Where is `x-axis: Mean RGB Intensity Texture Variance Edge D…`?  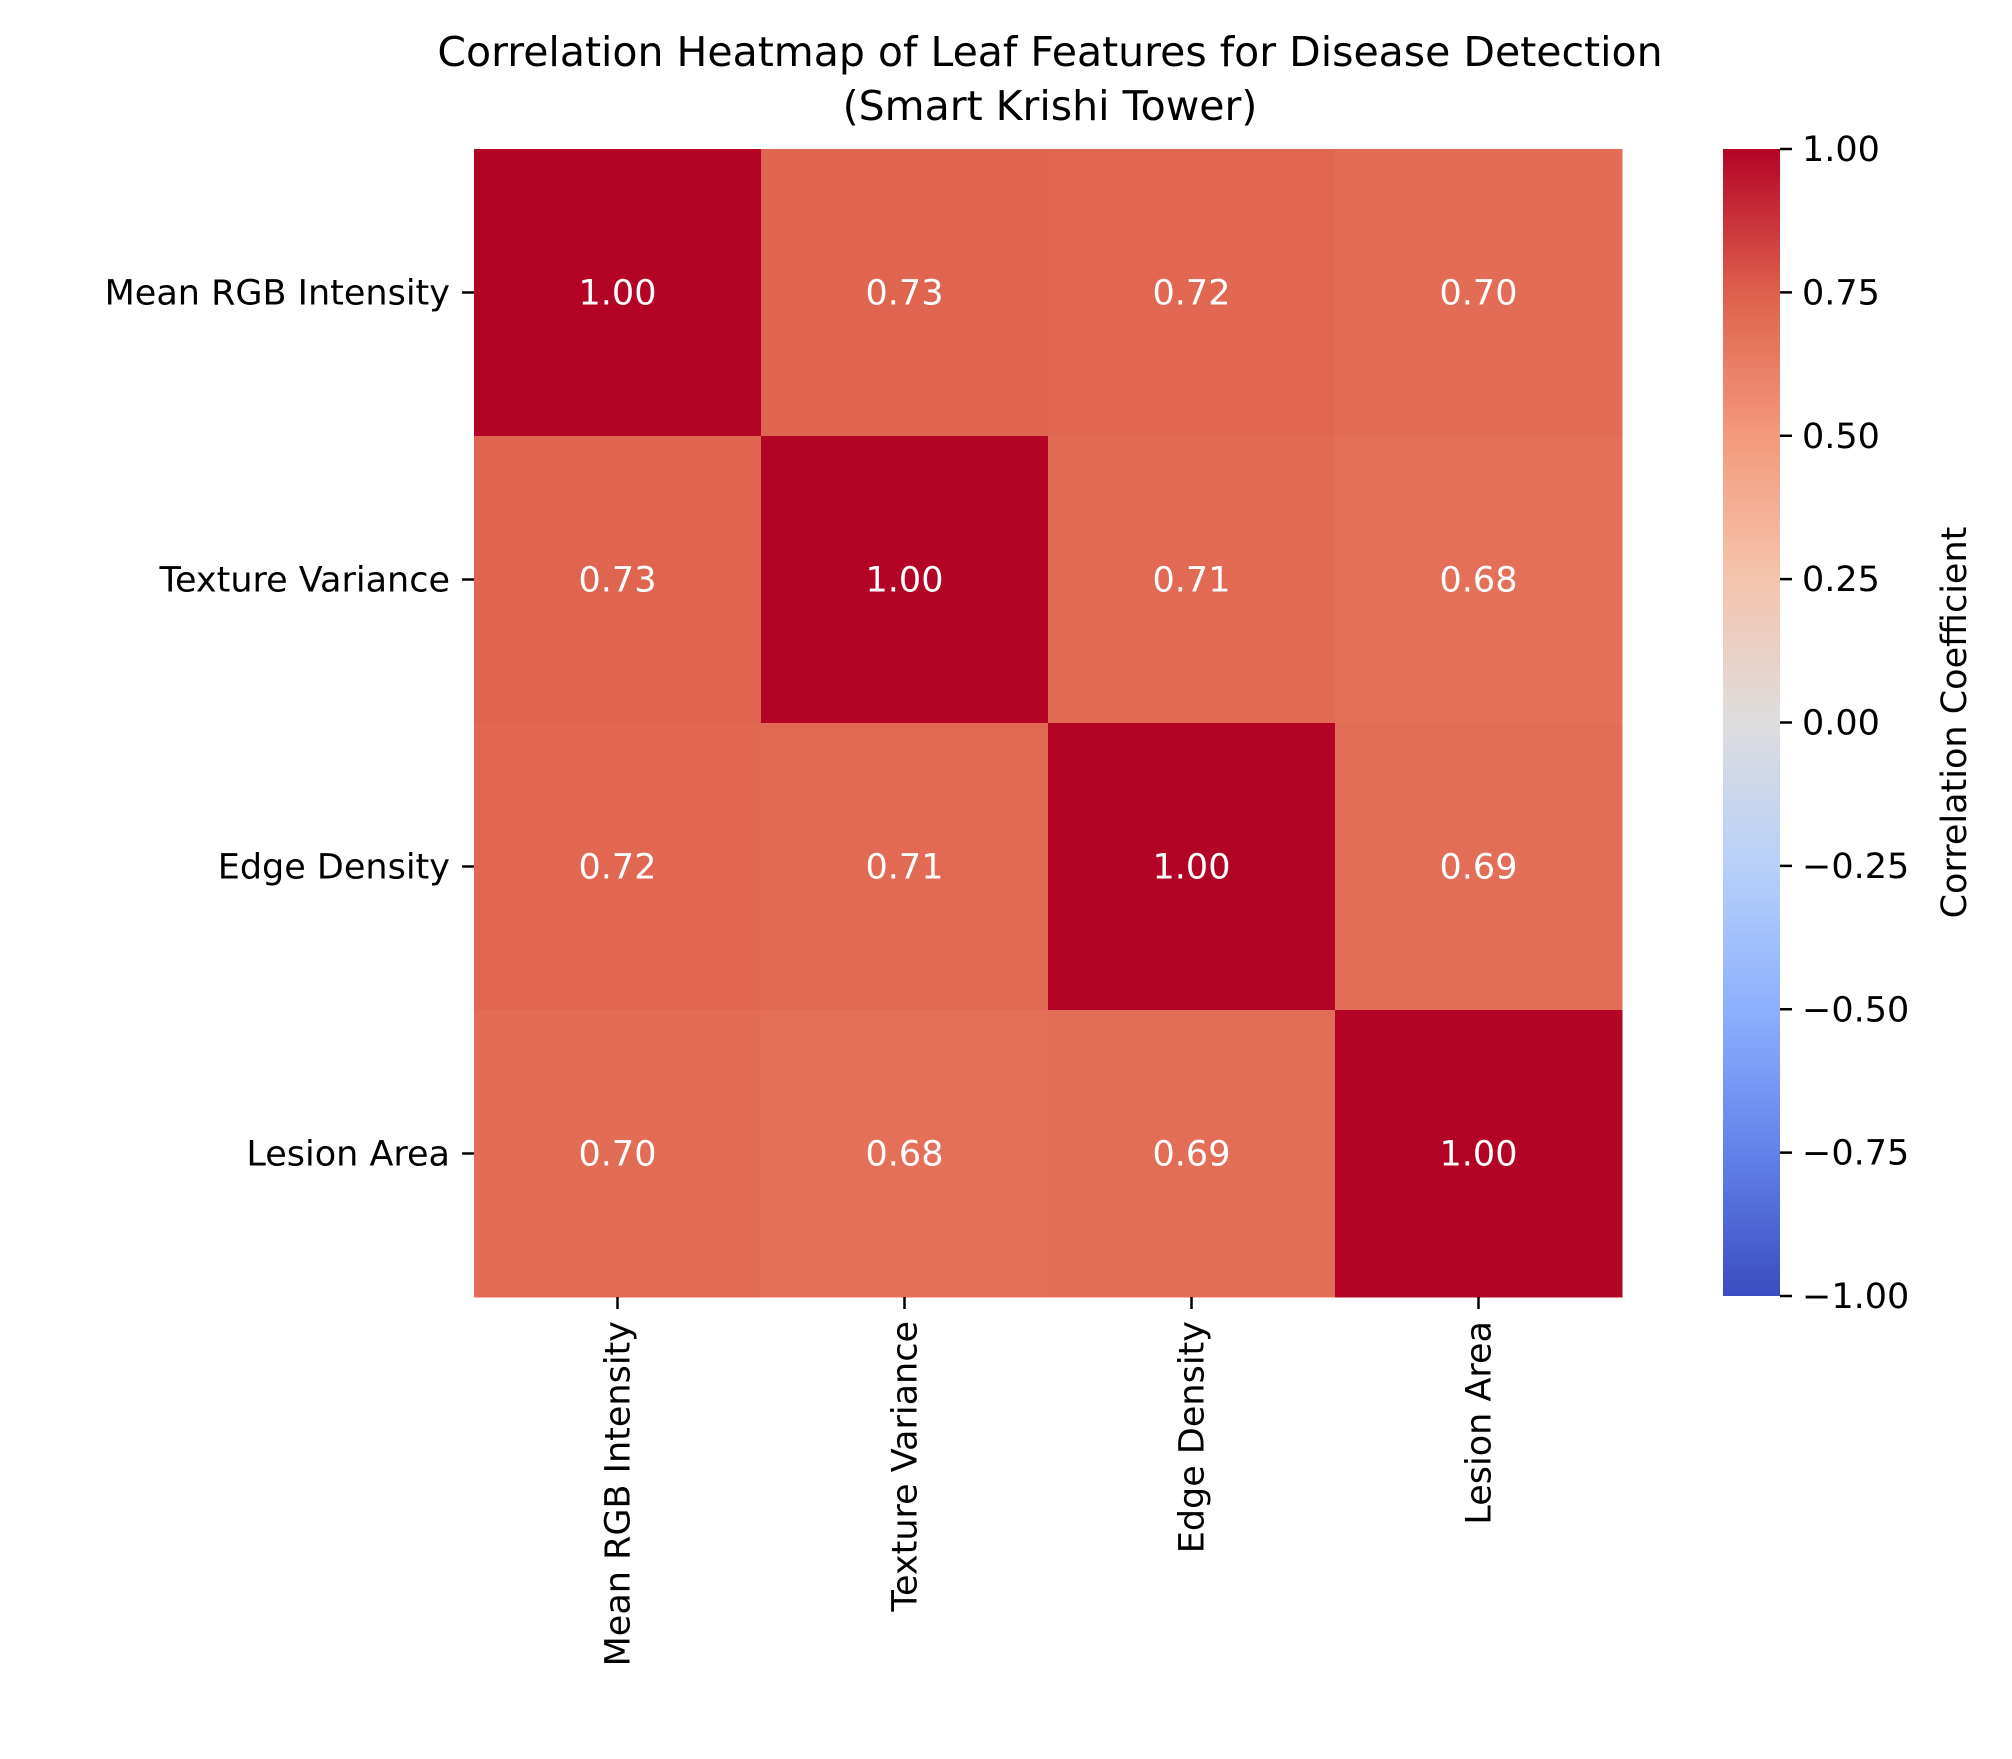 x-axis: Mean RGB Intensity Texture Variance Edge D… is located at coordinates (1049, 1481).